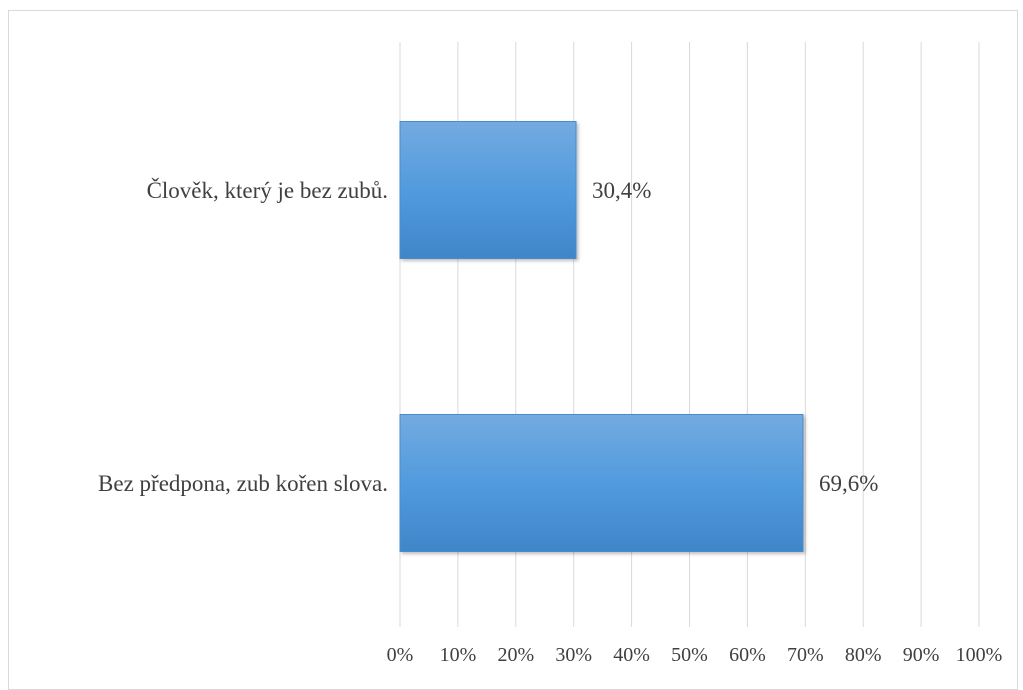 The height and width of the screenshot is (690, 1023). I want to click on x-tick-label: 80%, so click(863, 655).